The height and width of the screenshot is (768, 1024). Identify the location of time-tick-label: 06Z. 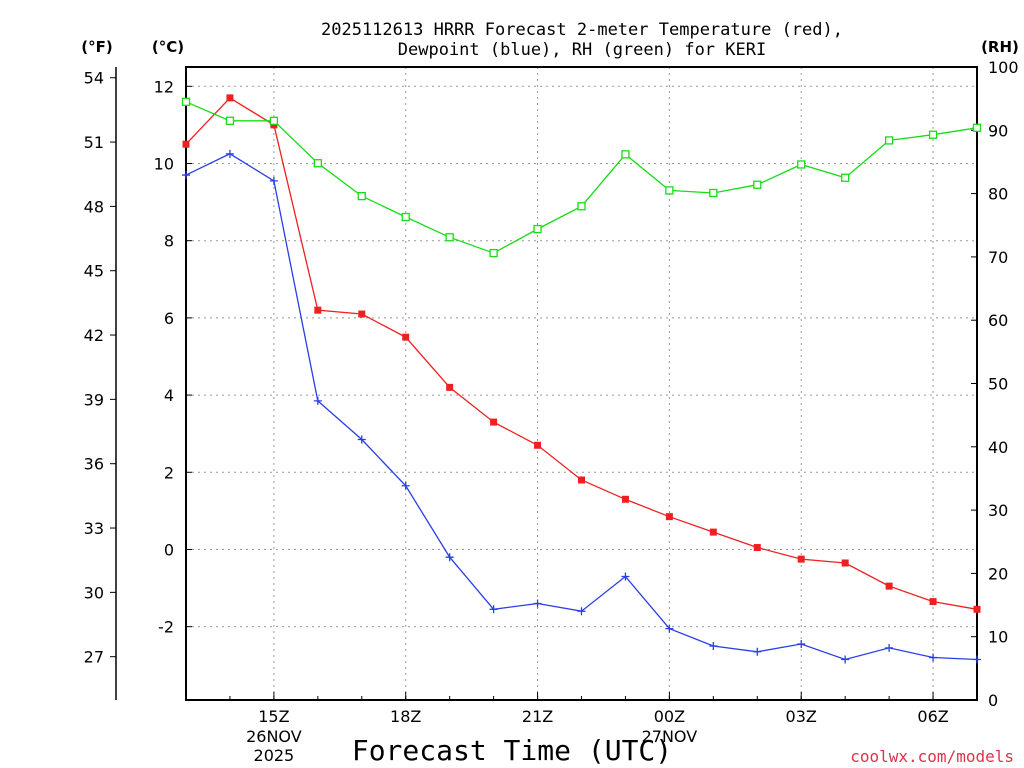
(932, 716).